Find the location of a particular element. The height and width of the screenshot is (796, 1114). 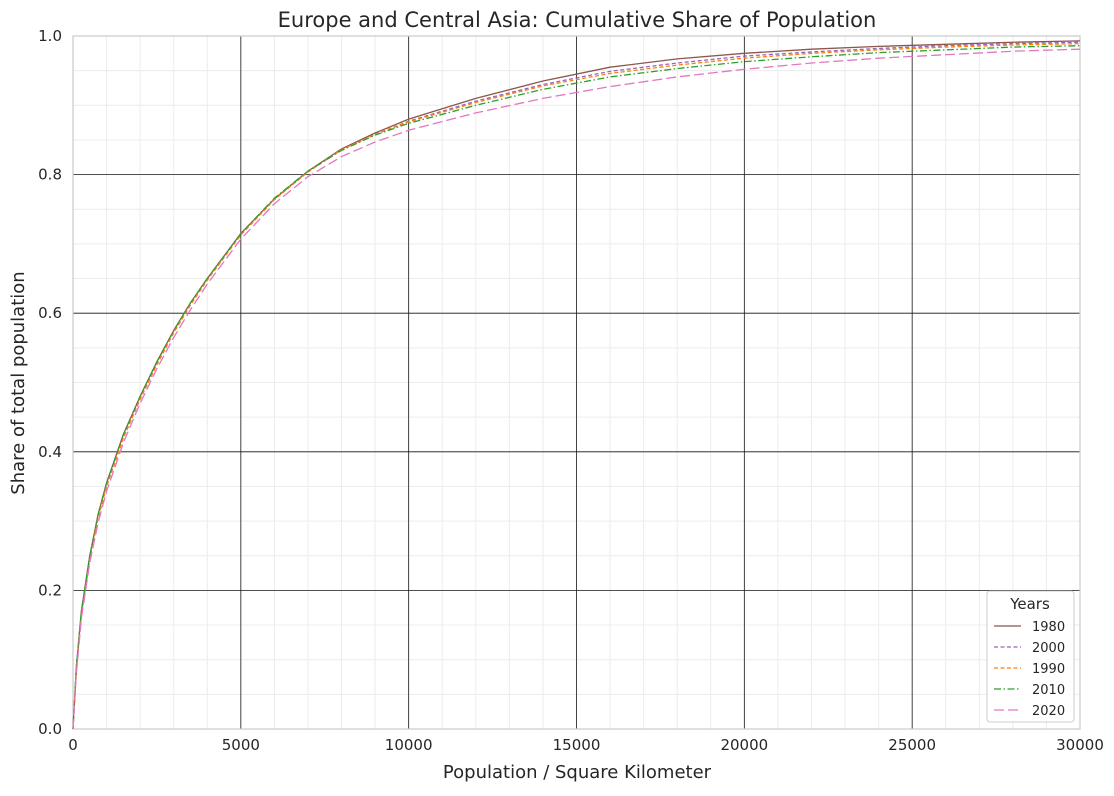

y-tick-label: 1.0 is located at coordinates (50, 36).